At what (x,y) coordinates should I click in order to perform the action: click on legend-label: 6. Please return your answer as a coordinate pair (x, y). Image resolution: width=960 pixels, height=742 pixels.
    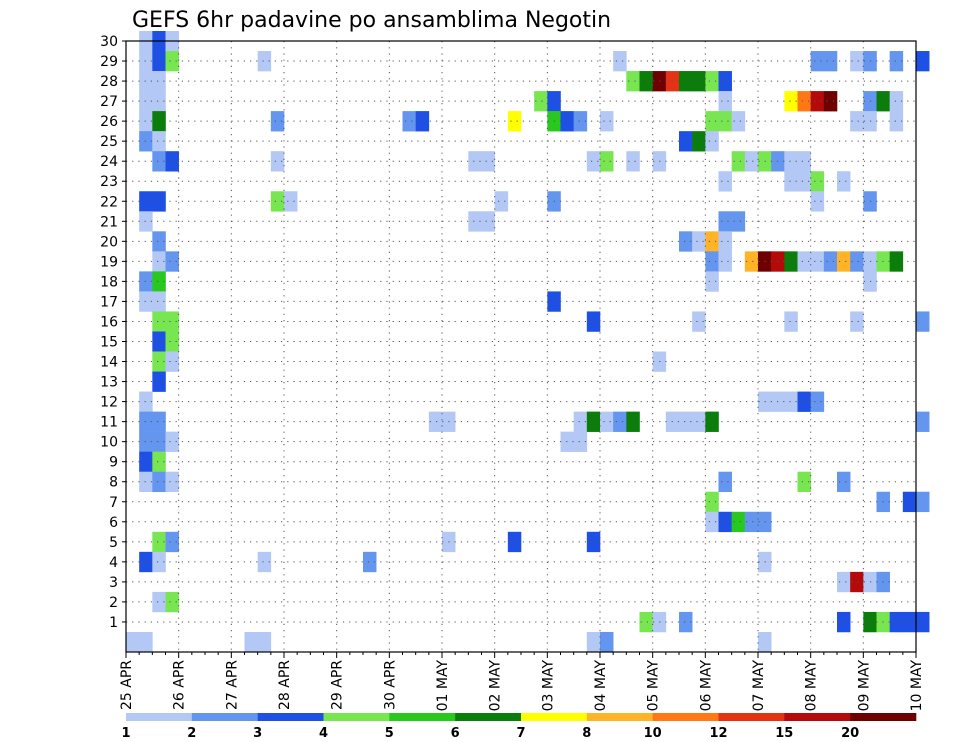
    Looking at the image, I should click on (455, 733).